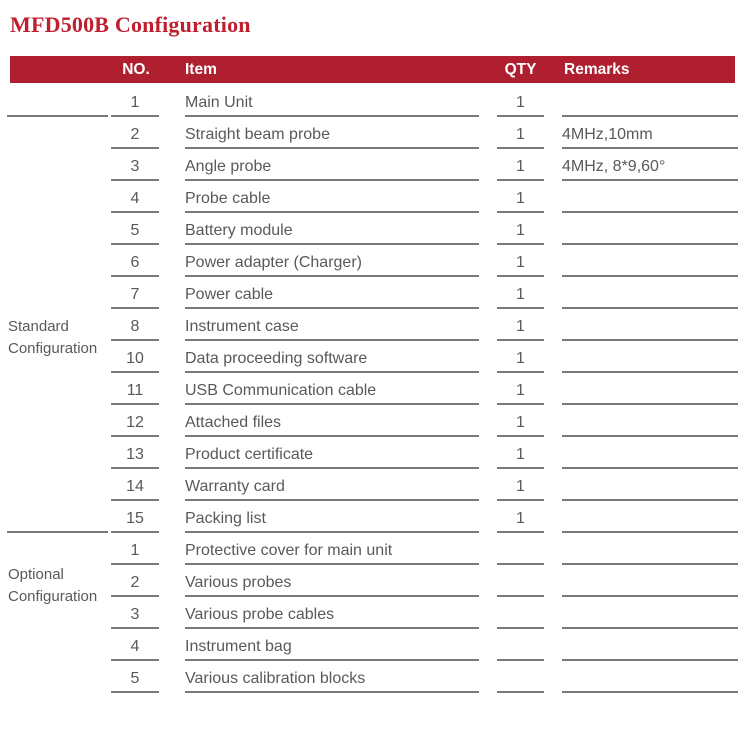 The image size is (750, 731). Describe the element at coordinates (332, 325) in the screenshot. I see `row-item-cell: Instrument case` at that location.